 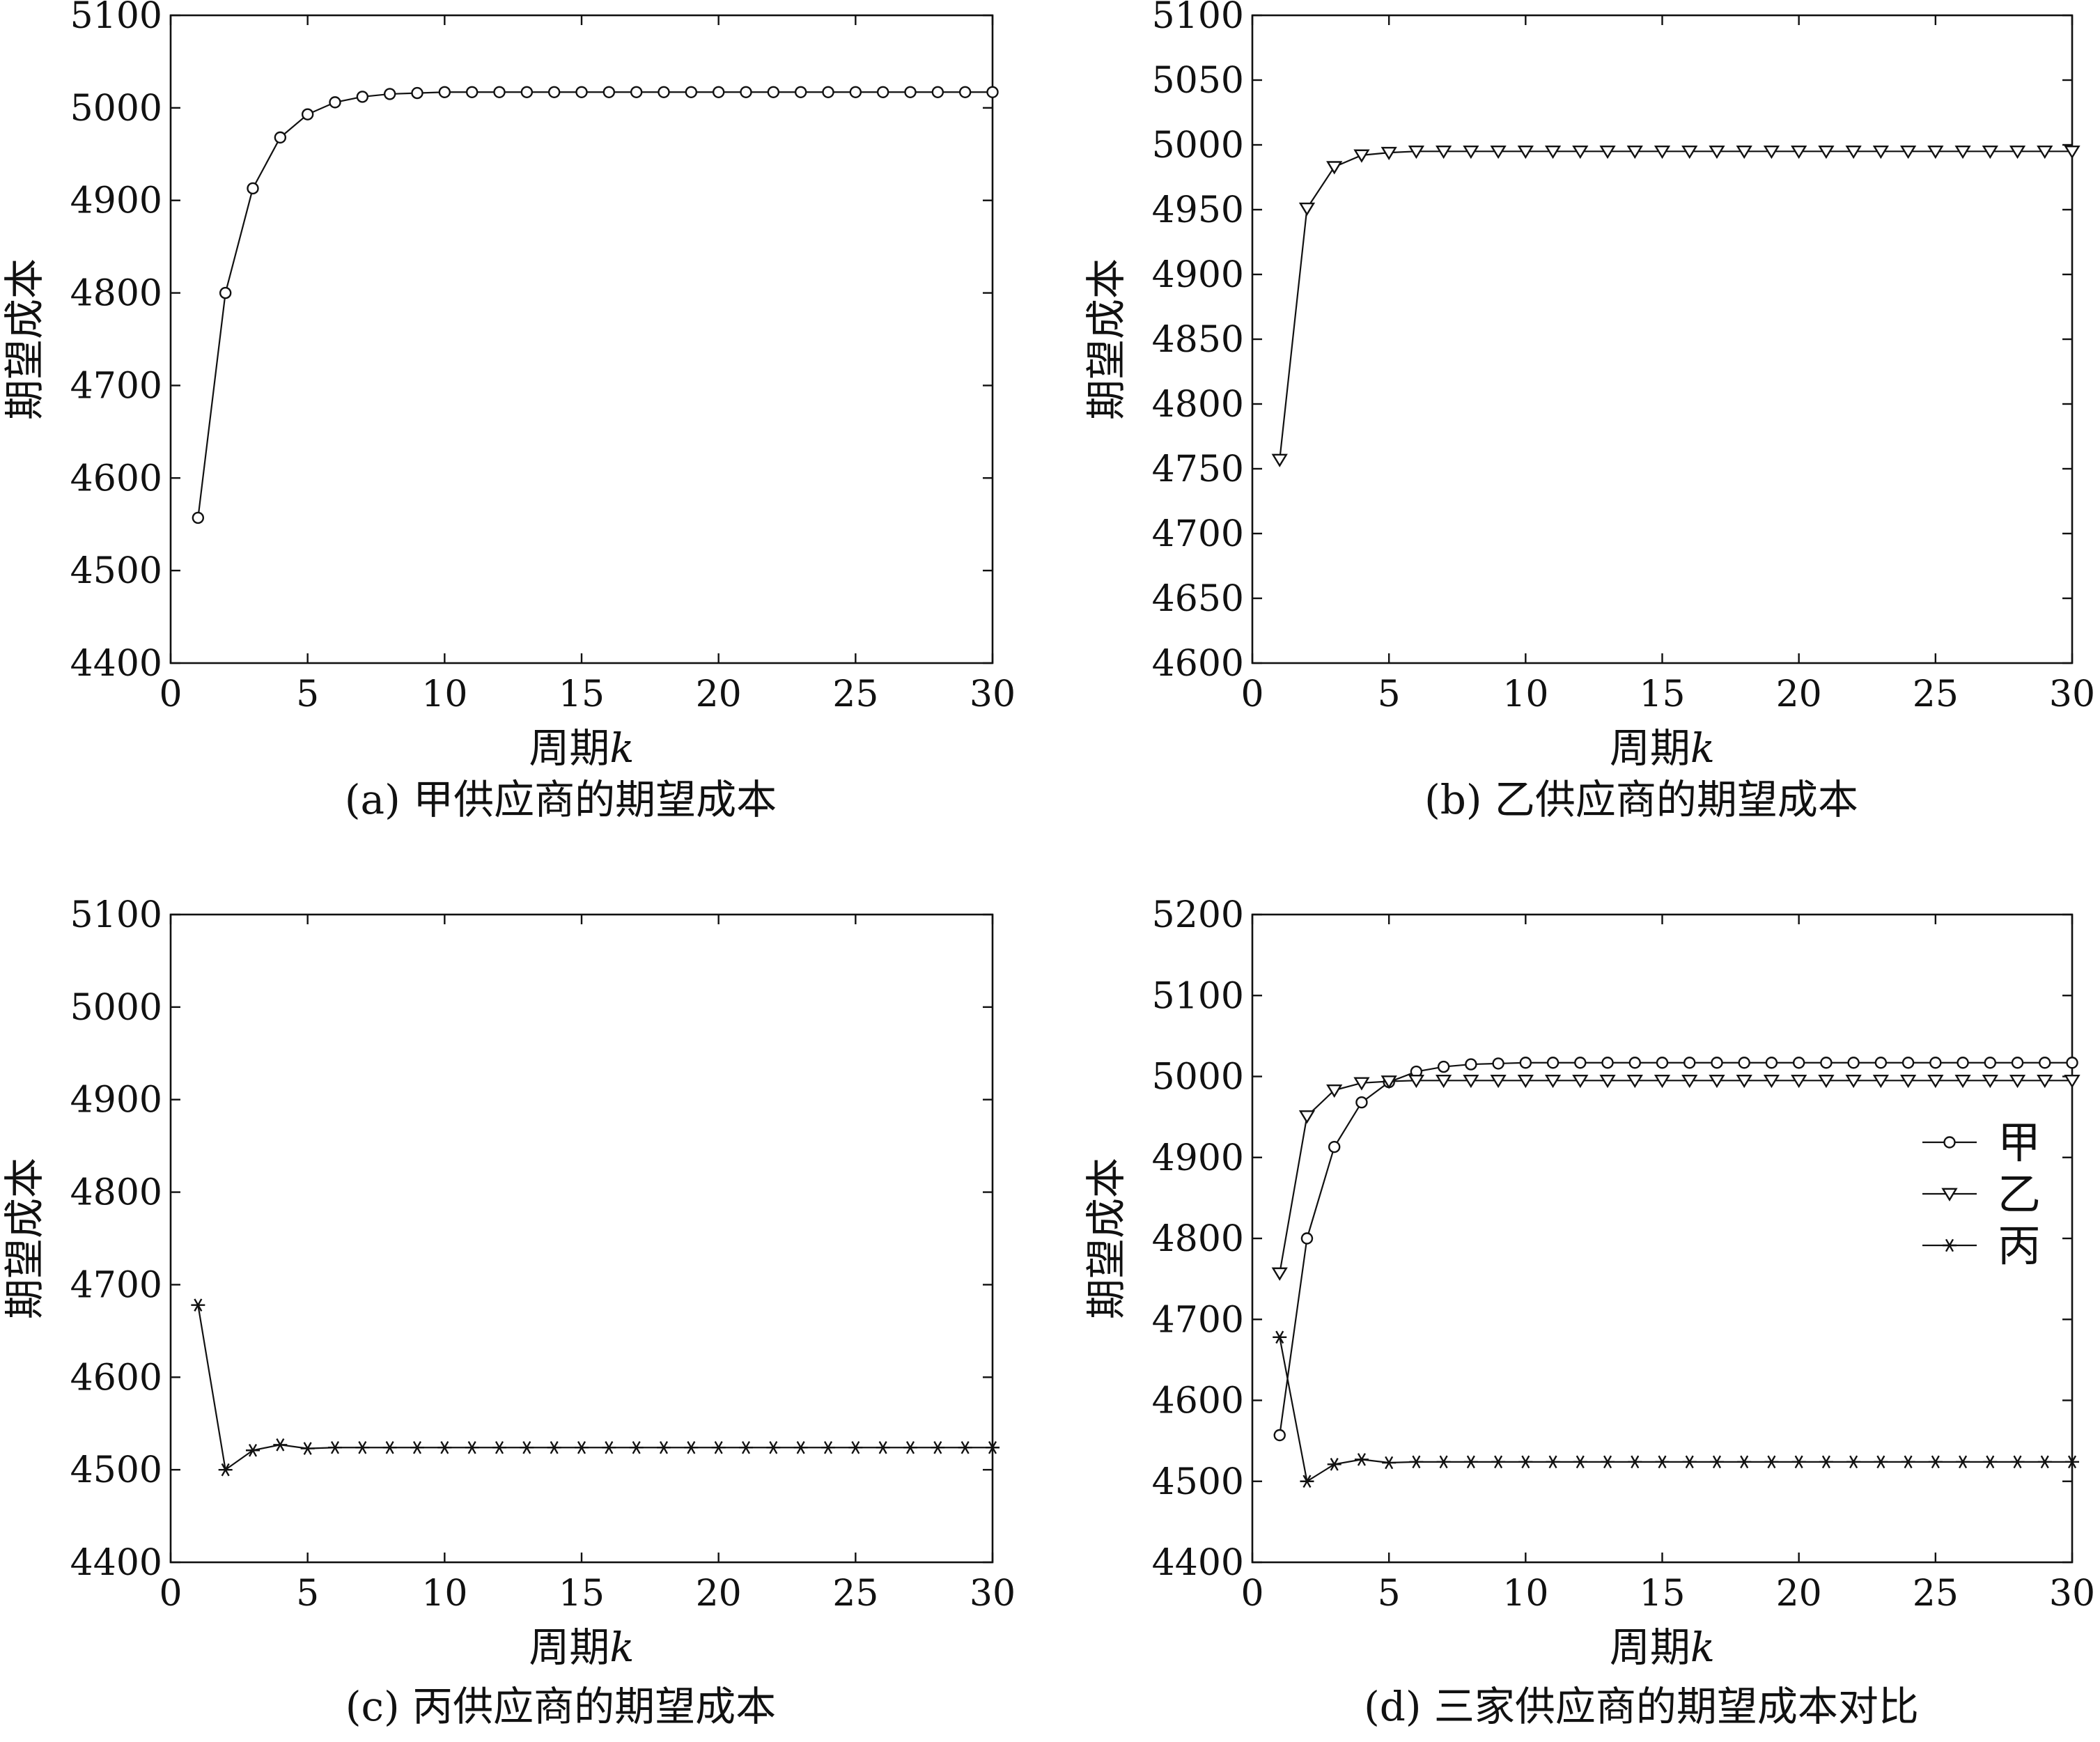 I want to click on y-tick-label: 4900, so click(x=1198, y=1158).